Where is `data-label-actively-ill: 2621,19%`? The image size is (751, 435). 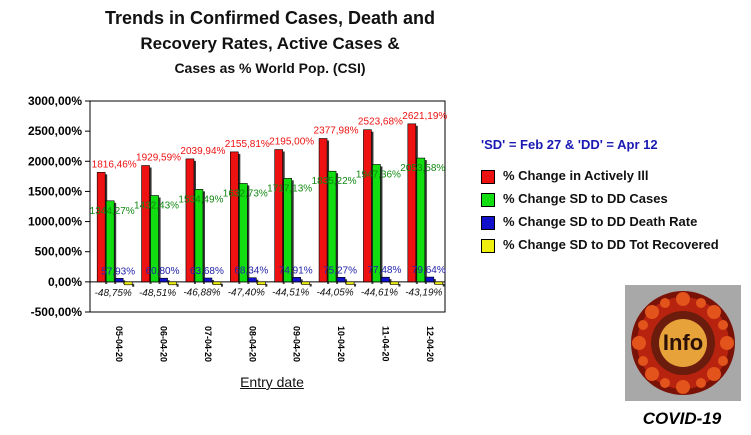 data-label-actively-ill: 2621,19% is located at coordinates (424, 116).